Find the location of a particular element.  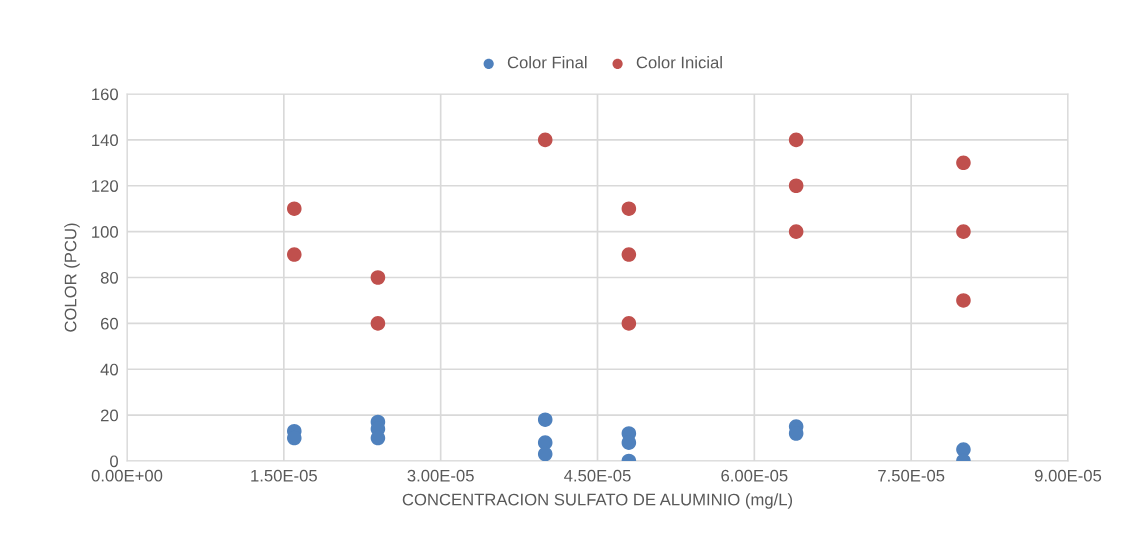

x-tick-label: 3.00E-05 is located at coordinates (440, 475).